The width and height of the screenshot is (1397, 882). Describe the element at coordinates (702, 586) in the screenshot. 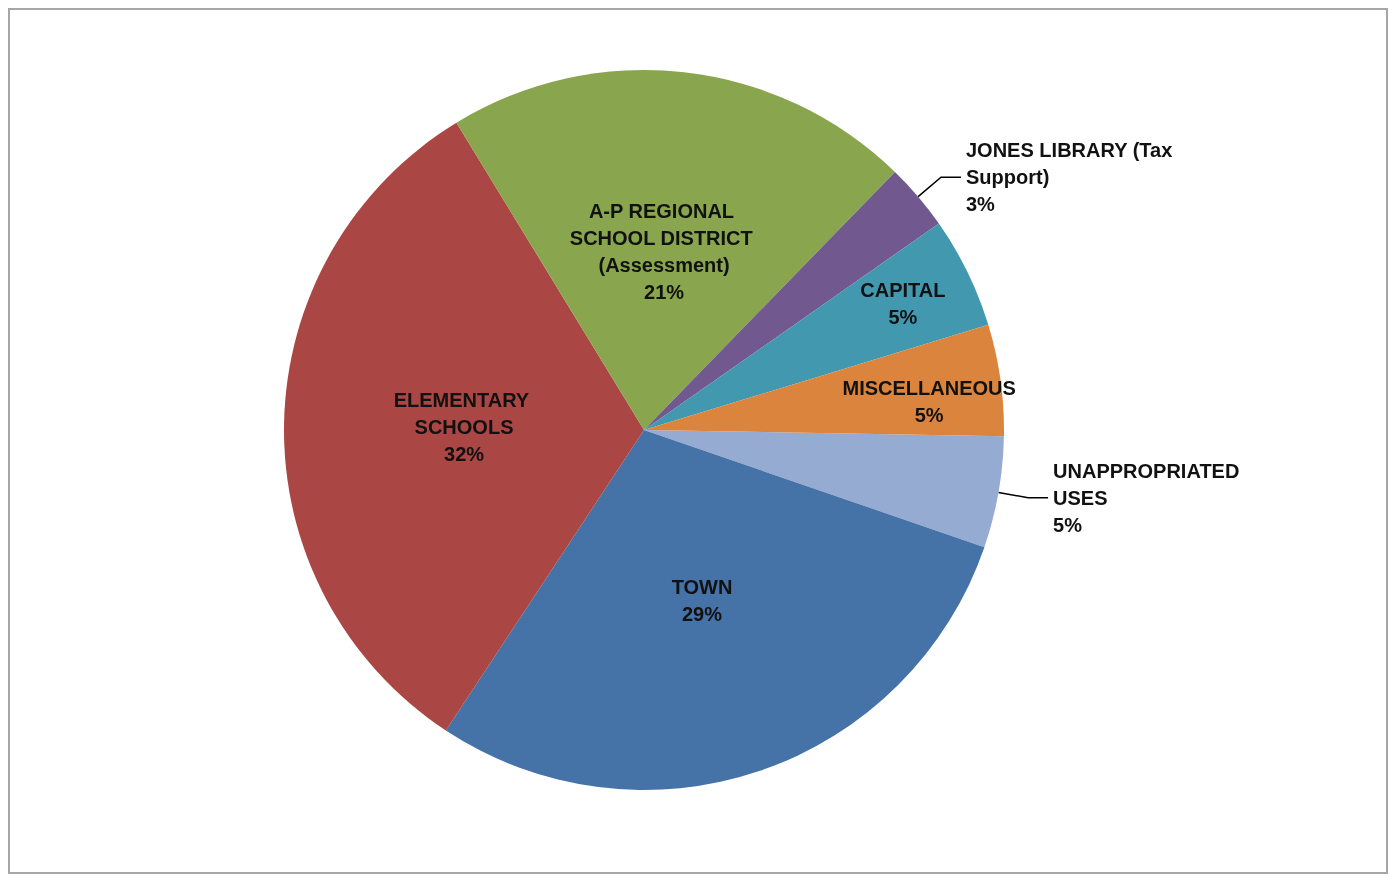

I see `slice-label: TOWN` at that location.